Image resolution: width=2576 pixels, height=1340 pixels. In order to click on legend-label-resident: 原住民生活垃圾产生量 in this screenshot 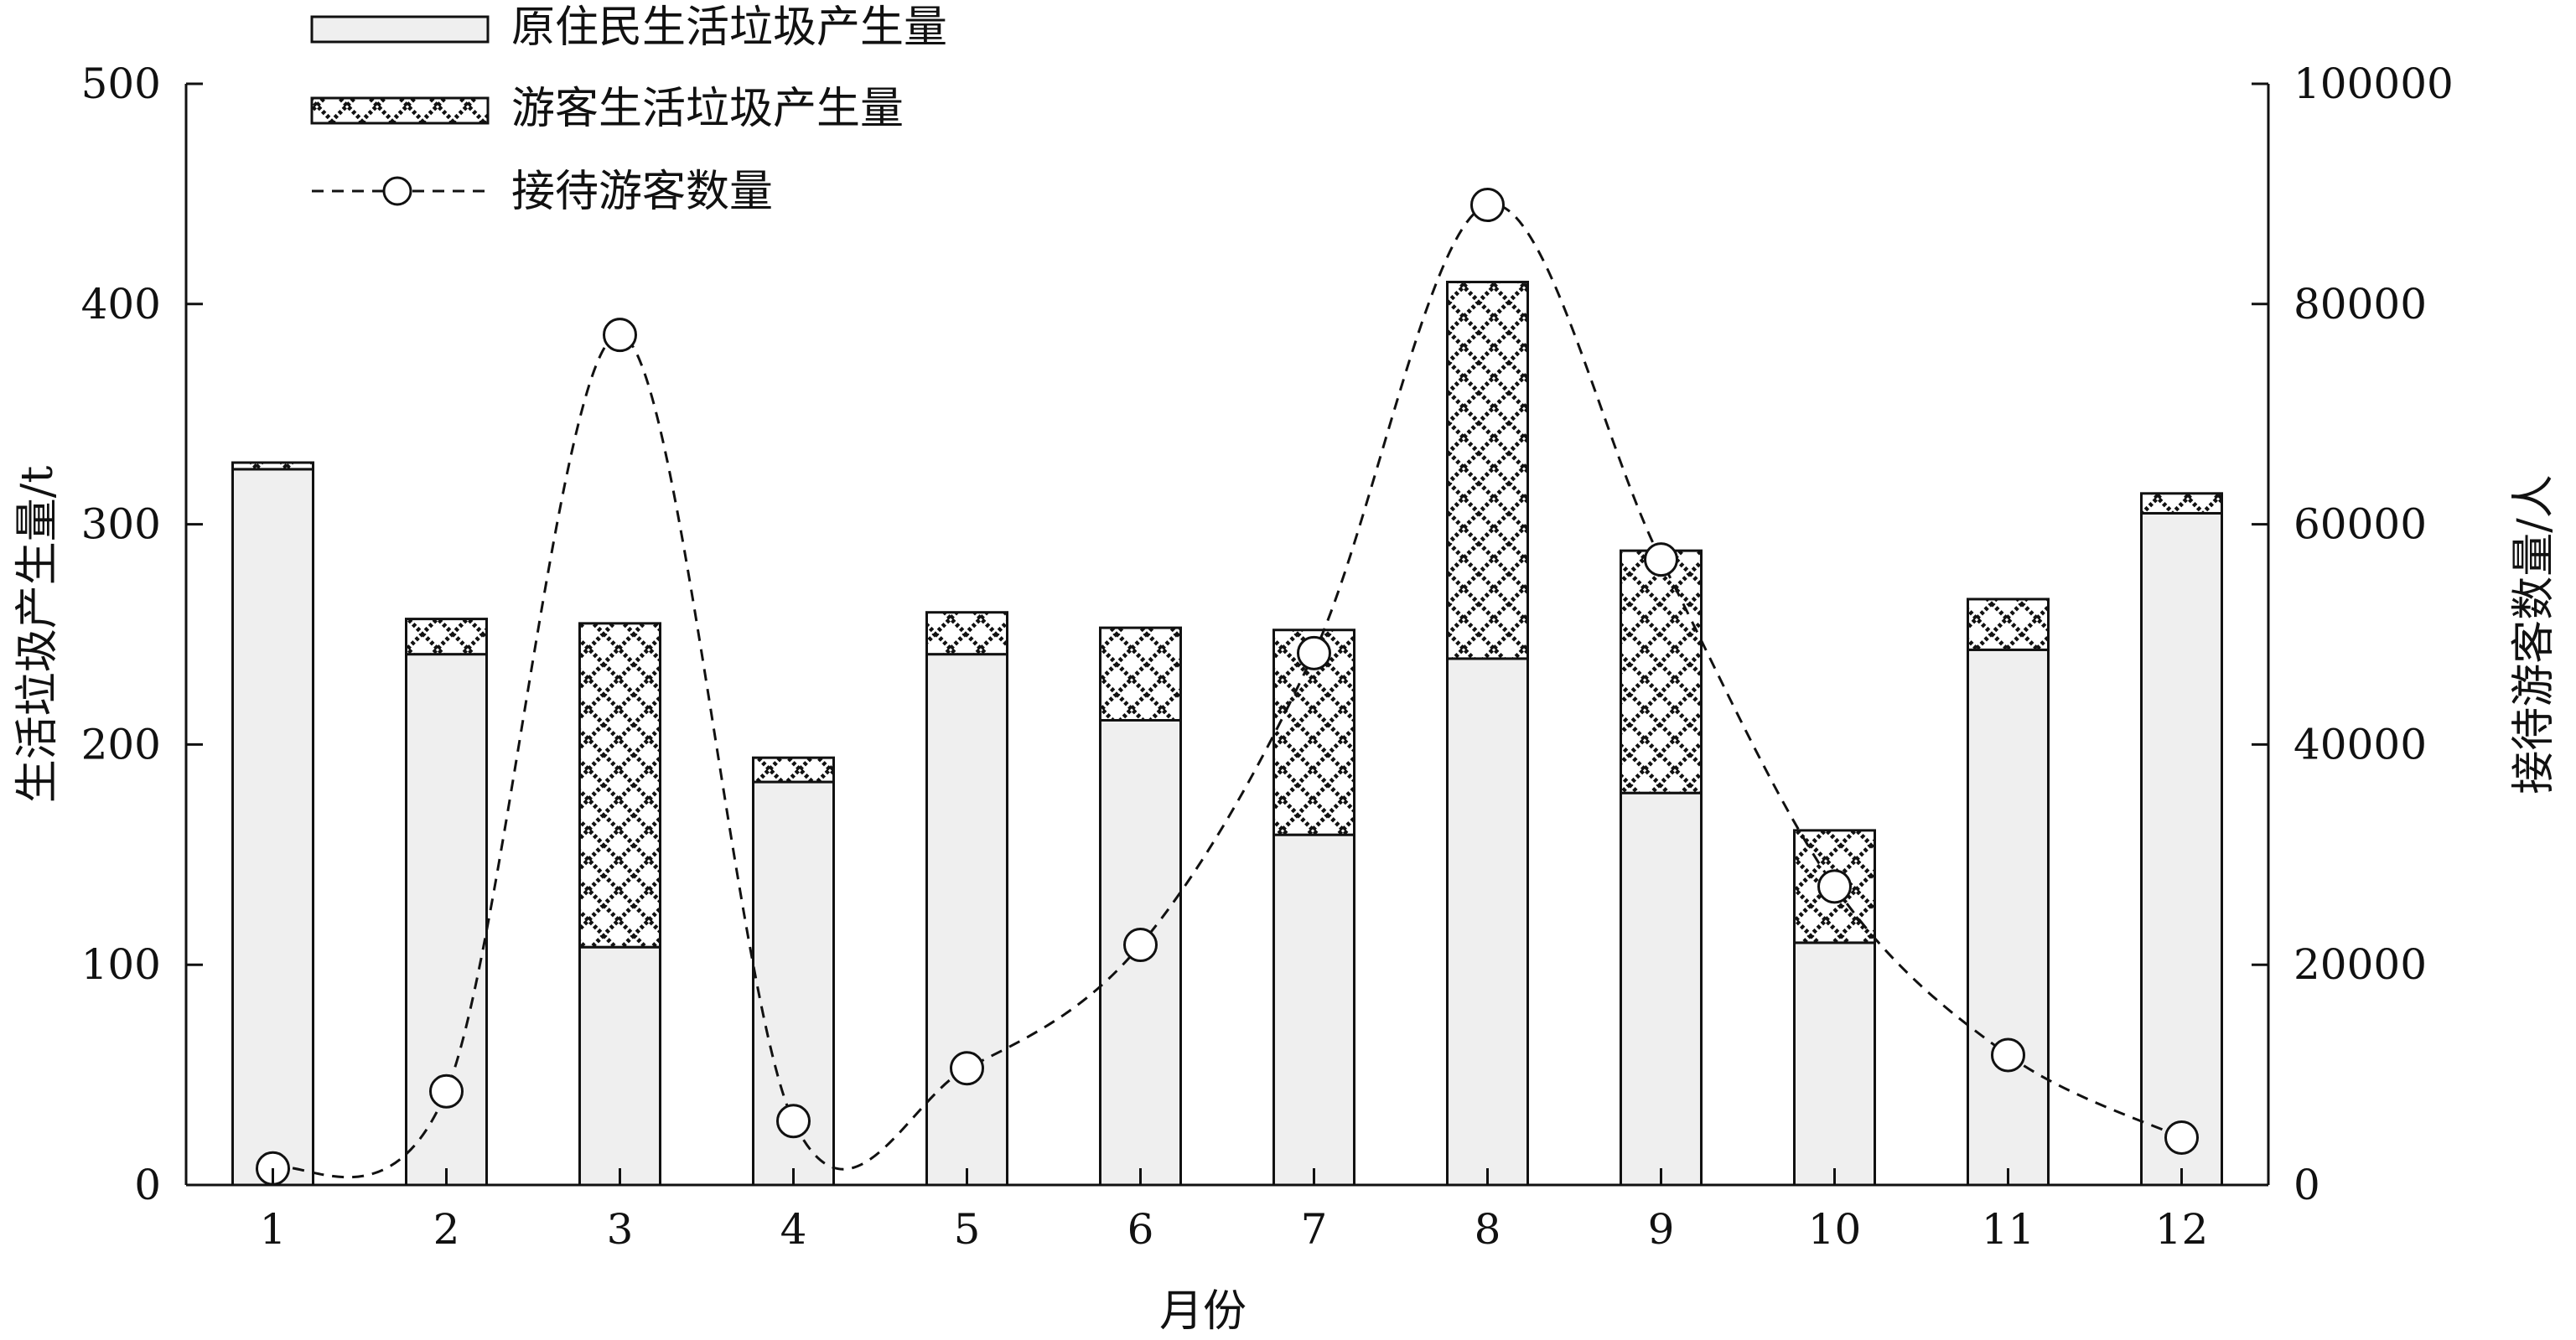, I will do `click(729, 28)`.